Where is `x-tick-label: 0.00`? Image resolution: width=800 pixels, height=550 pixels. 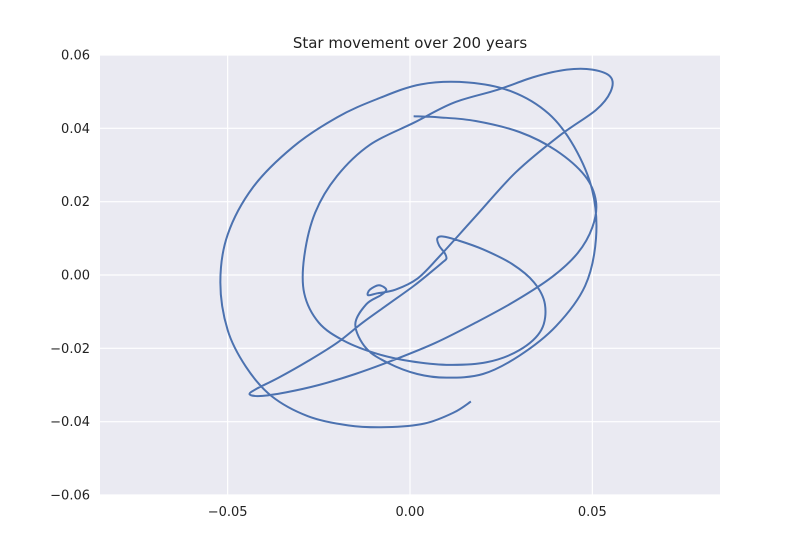
x-tick-label: 0.00 is located at coordinates (410, 512).